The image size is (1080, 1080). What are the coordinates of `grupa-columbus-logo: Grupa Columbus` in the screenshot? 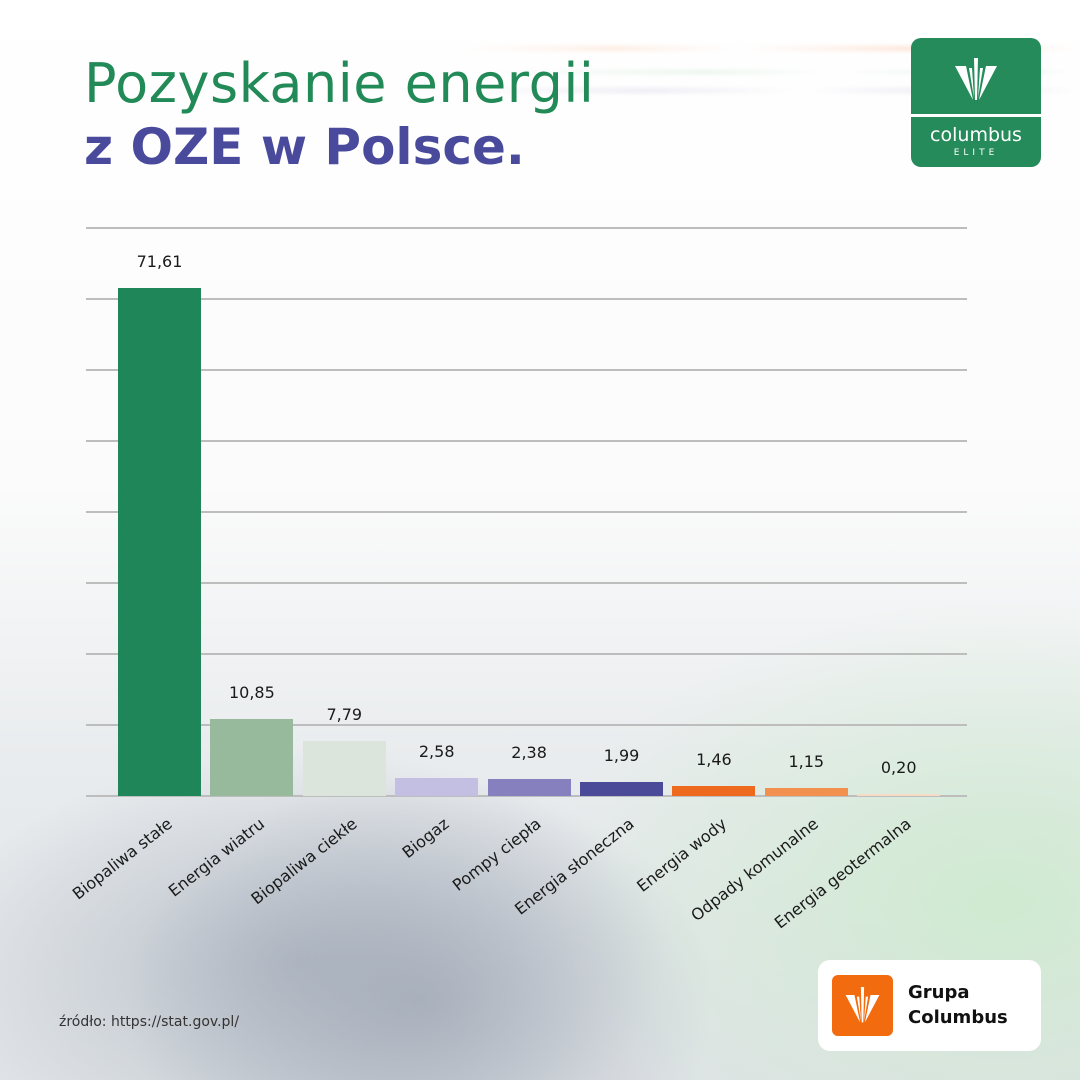 It's located at (929, 1005).